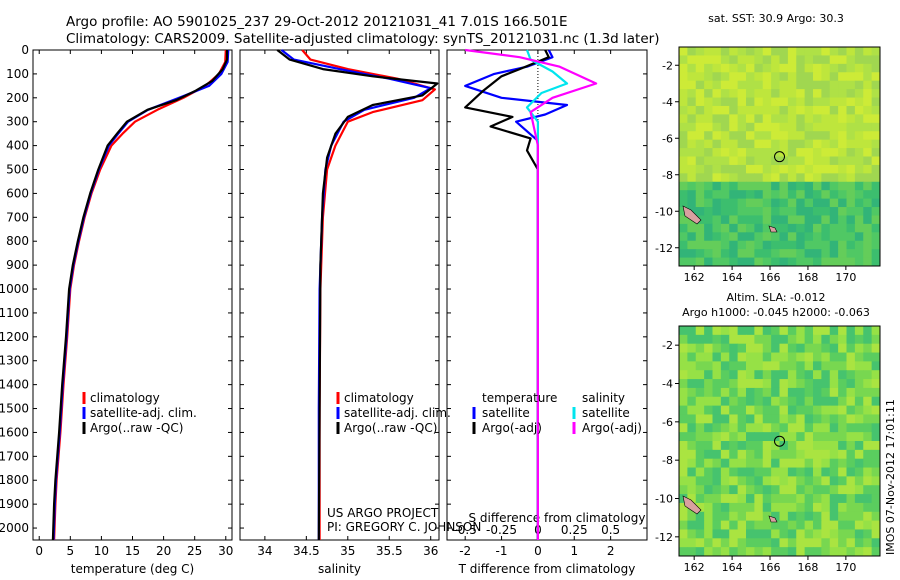 This screenshot has width=900, height=580. Describe the element at coordinates (612, 428) in the screenshot. I see `legend-s-argo: Argo(-adj)` at that location.